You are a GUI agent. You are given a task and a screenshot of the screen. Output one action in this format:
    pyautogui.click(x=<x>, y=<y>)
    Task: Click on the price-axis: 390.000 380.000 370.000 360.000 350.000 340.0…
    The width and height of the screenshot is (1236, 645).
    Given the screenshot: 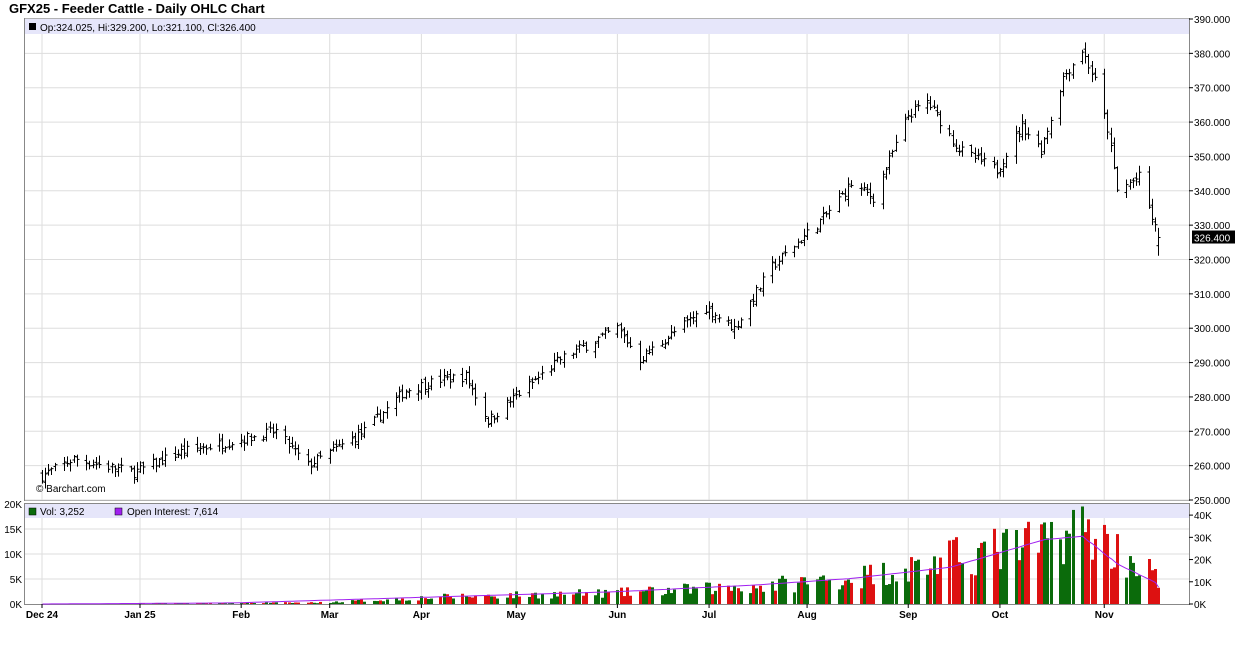 What is the action you would take?
    pyautogui.click(x=1210, y=261)
    